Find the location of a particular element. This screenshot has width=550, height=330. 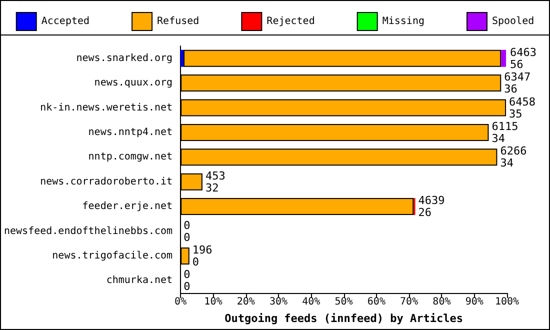

x-tick-label: 90% is located at coordinates (474, 302).